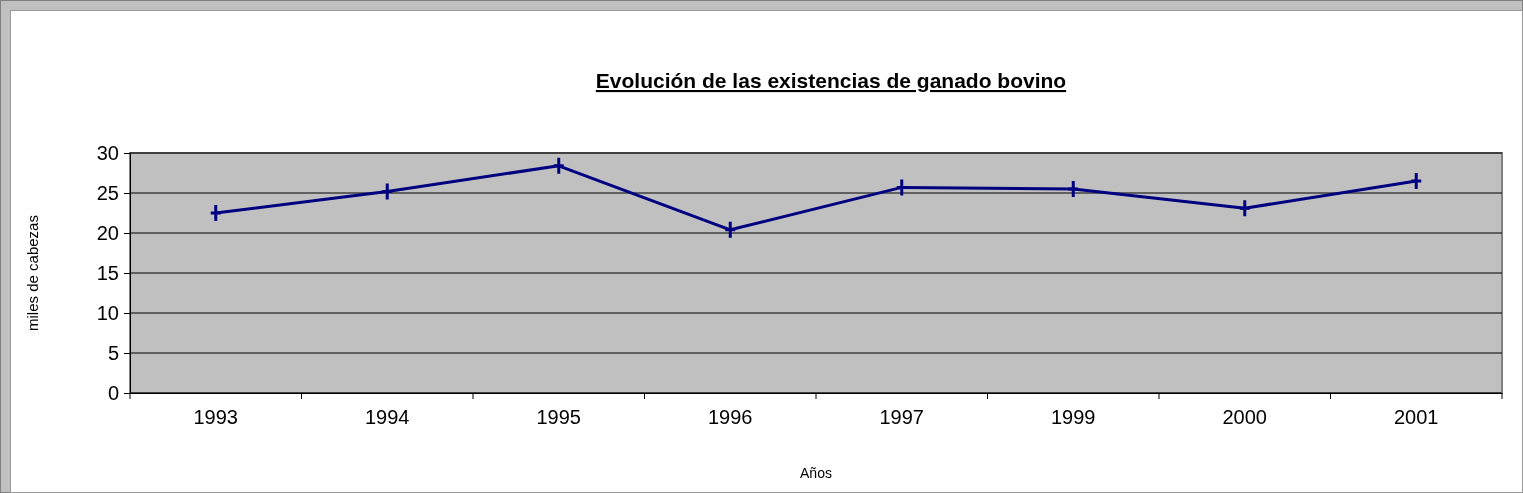  I want to click on x-tick-label: 2001, so click(1416, 417).